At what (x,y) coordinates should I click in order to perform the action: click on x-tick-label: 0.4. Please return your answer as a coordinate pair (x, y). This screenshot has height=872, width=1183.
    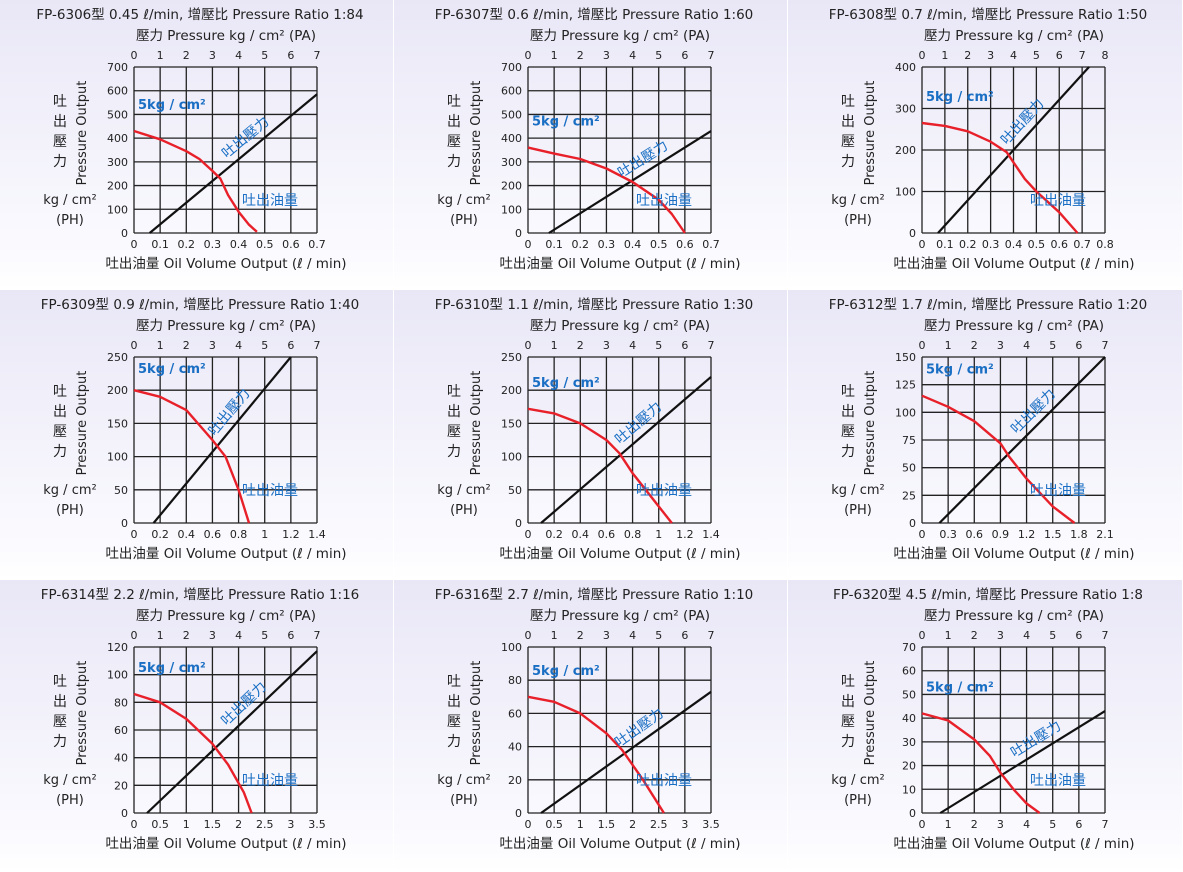
    Looking at the image, I should click on (633, 244).